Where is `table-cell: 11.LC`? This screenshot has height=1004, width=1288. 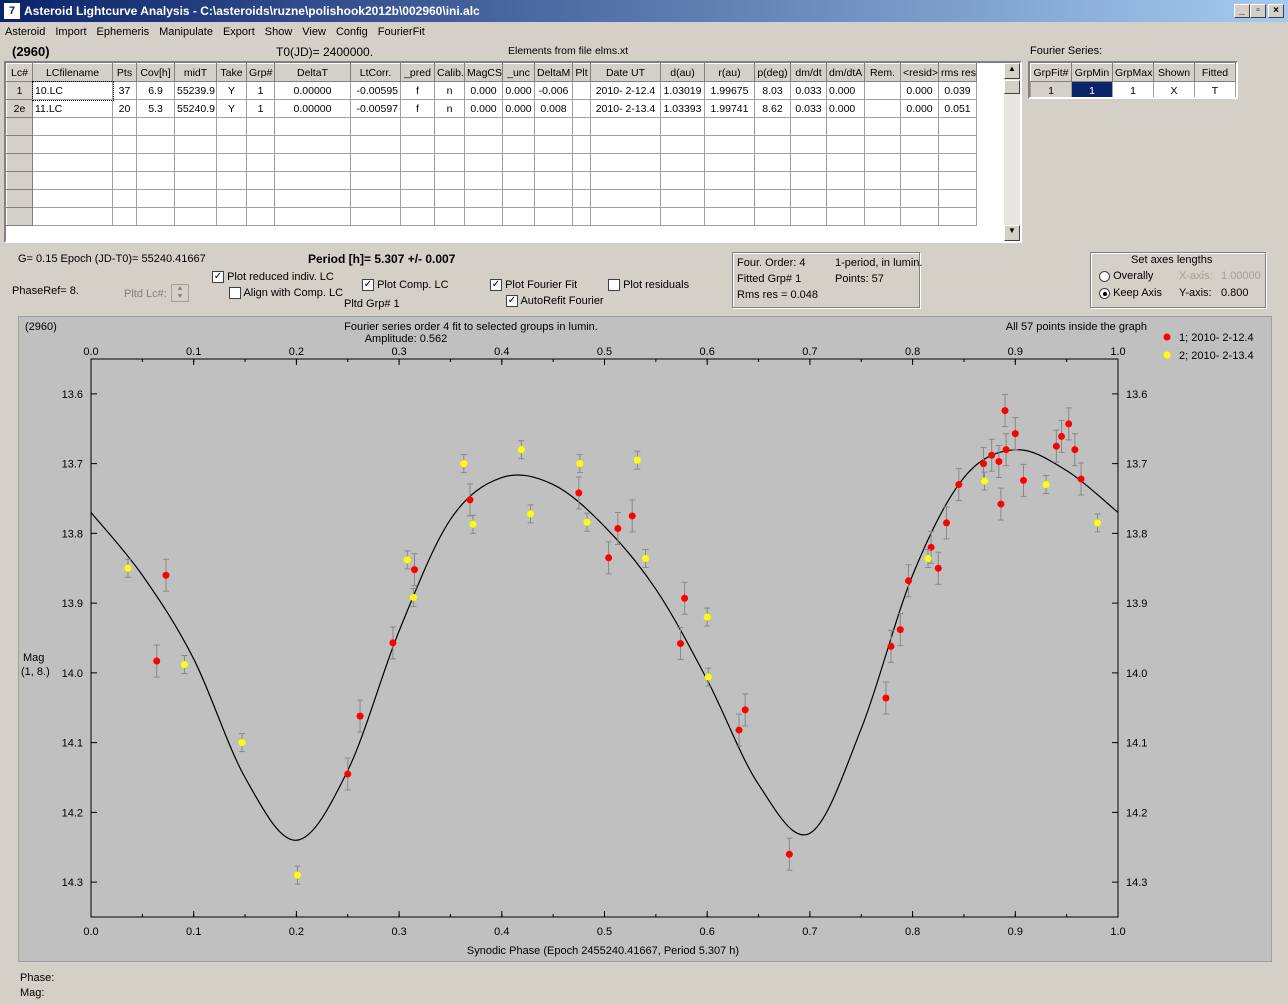 table-cell: 11.LC is located at coordinates (72, 108).